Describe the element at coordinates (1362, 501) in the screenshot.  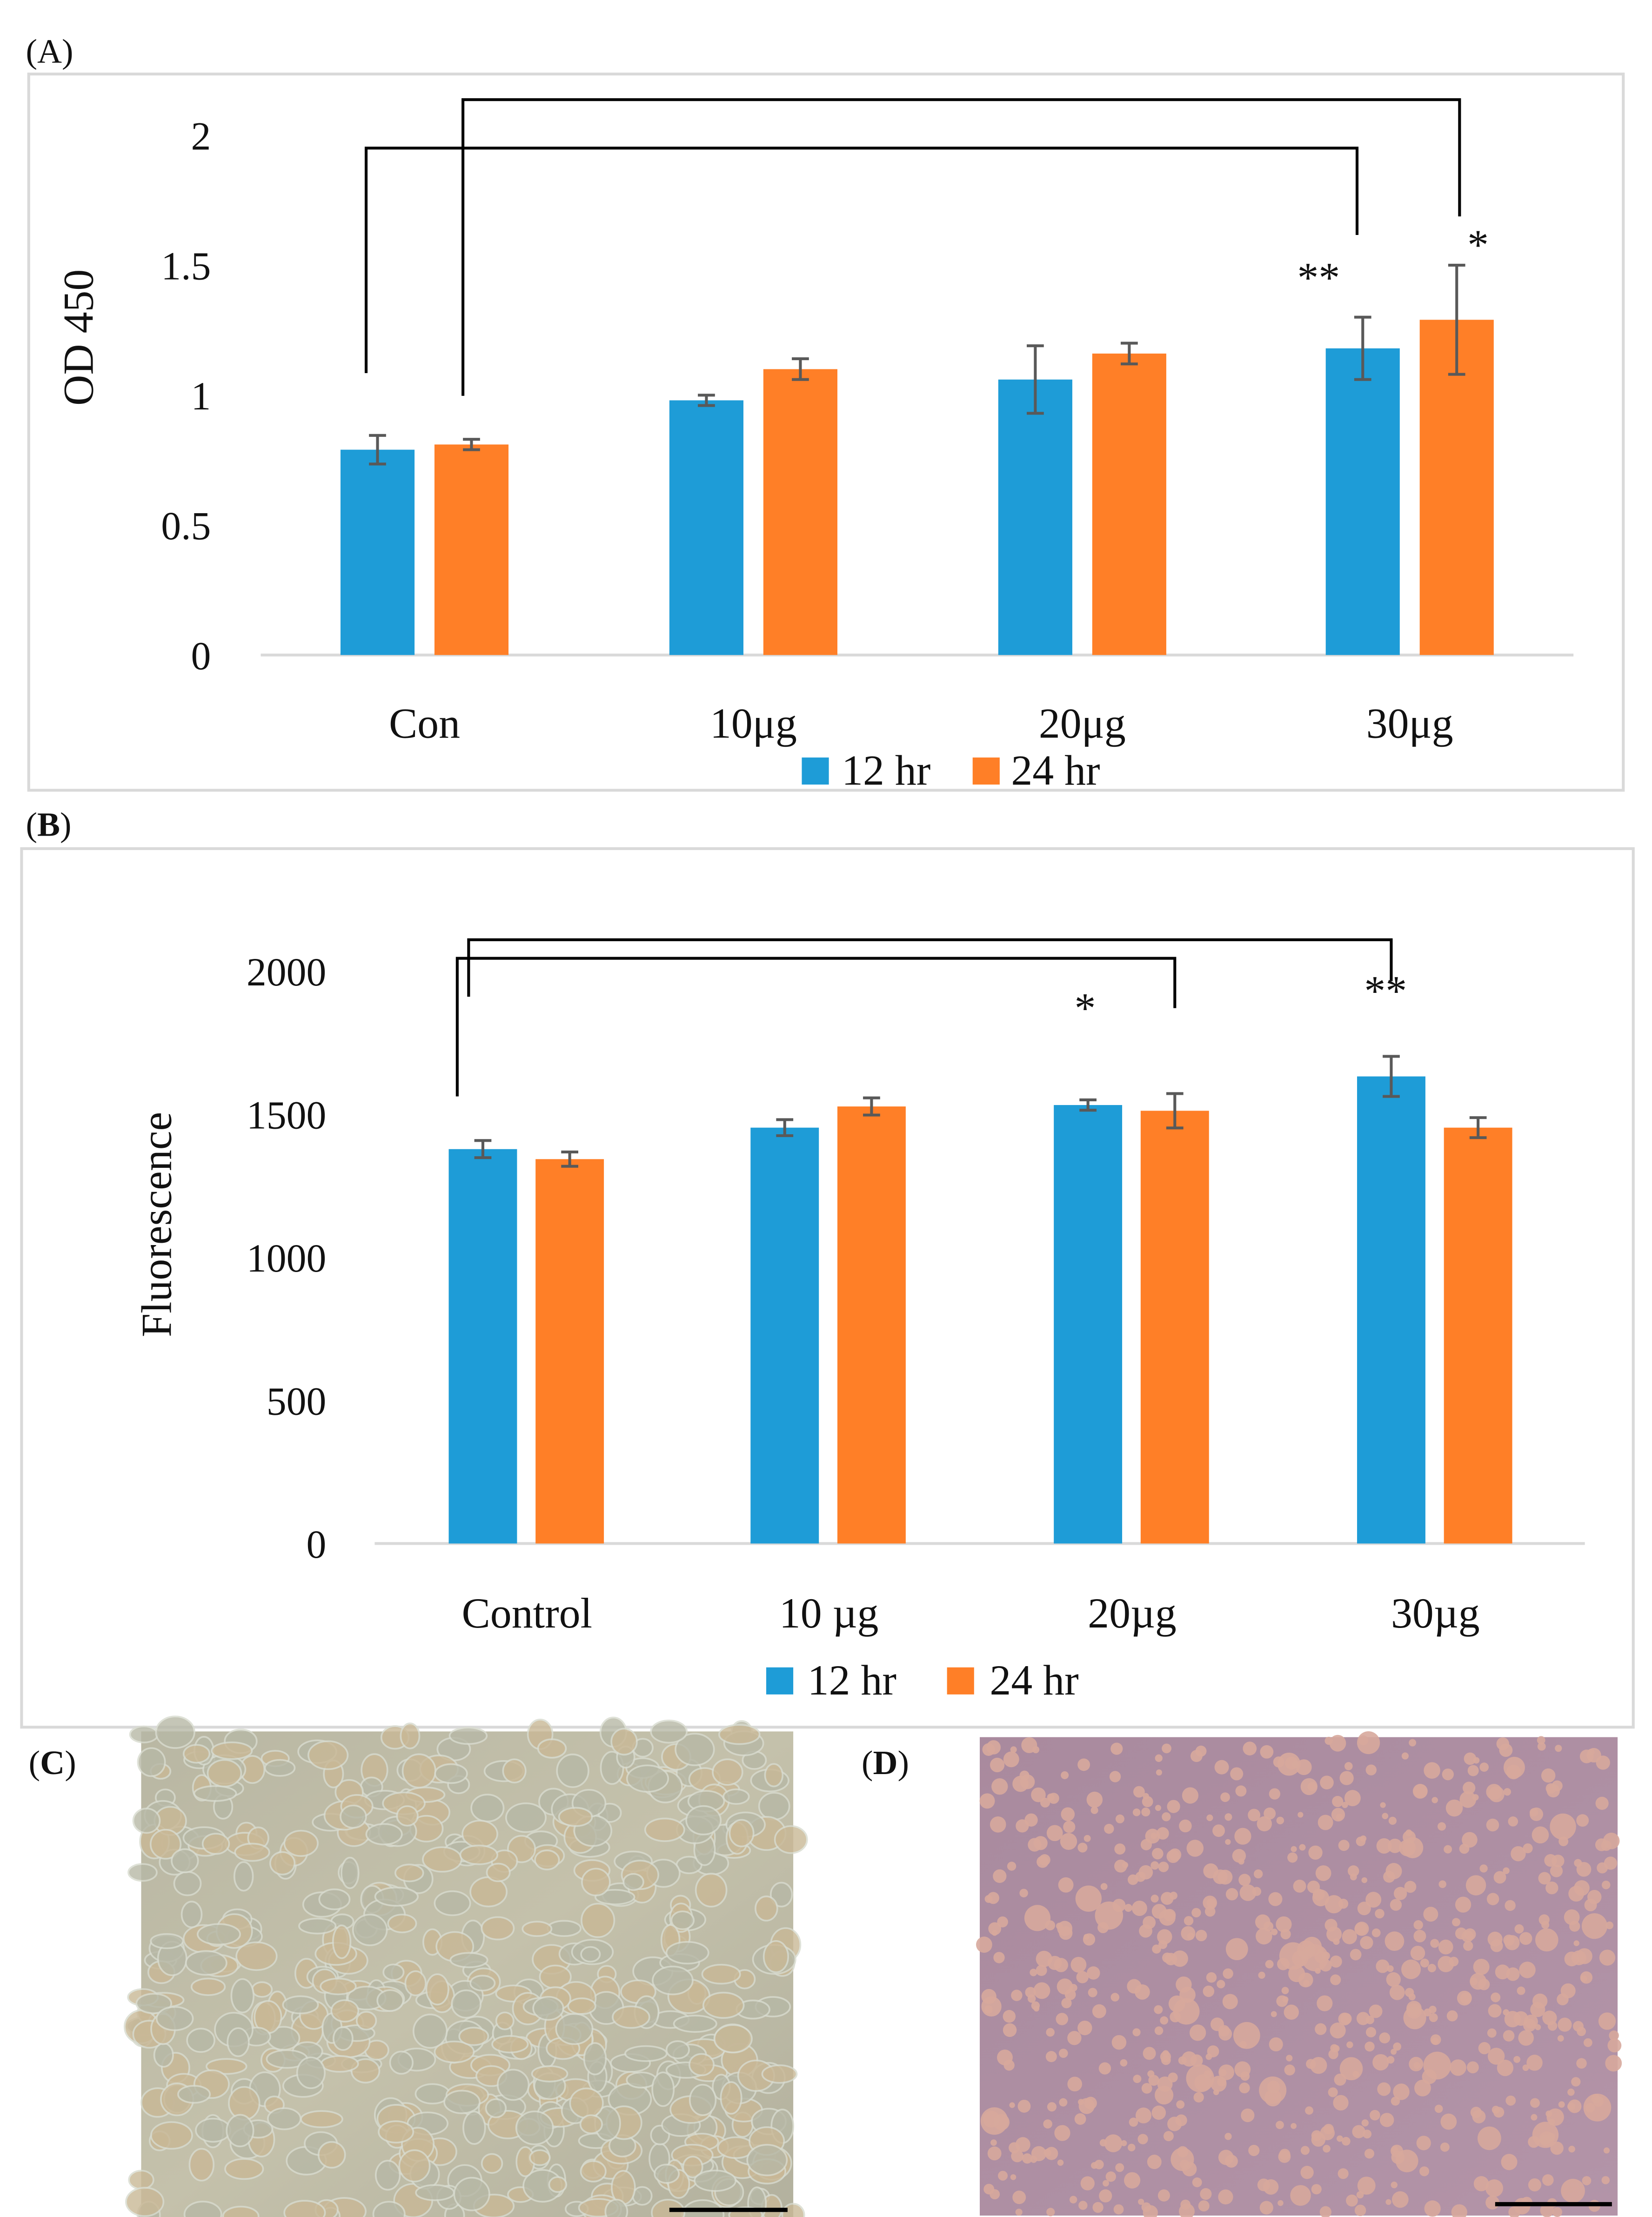
I see `bar-12hr` at that location.